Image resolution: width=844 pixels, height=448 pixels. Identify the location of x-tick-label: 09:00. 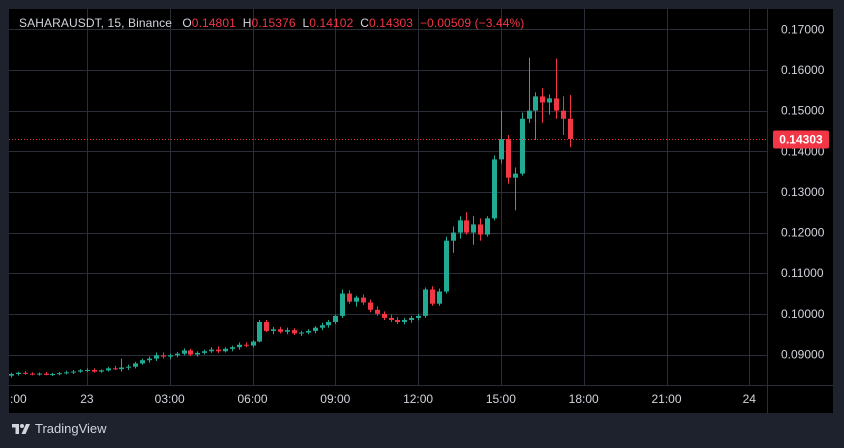
(335, 399).